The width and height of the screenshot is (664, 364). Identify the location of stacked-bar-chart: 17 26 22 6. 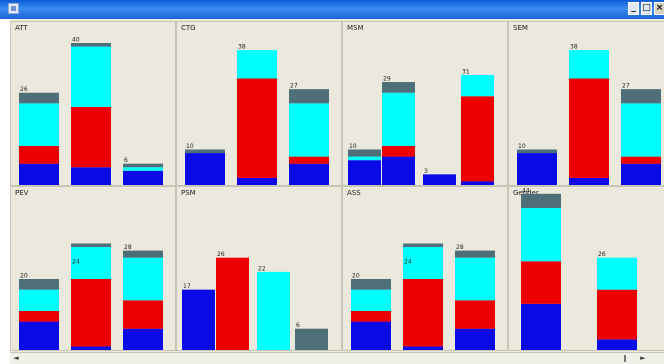
(255, 300).